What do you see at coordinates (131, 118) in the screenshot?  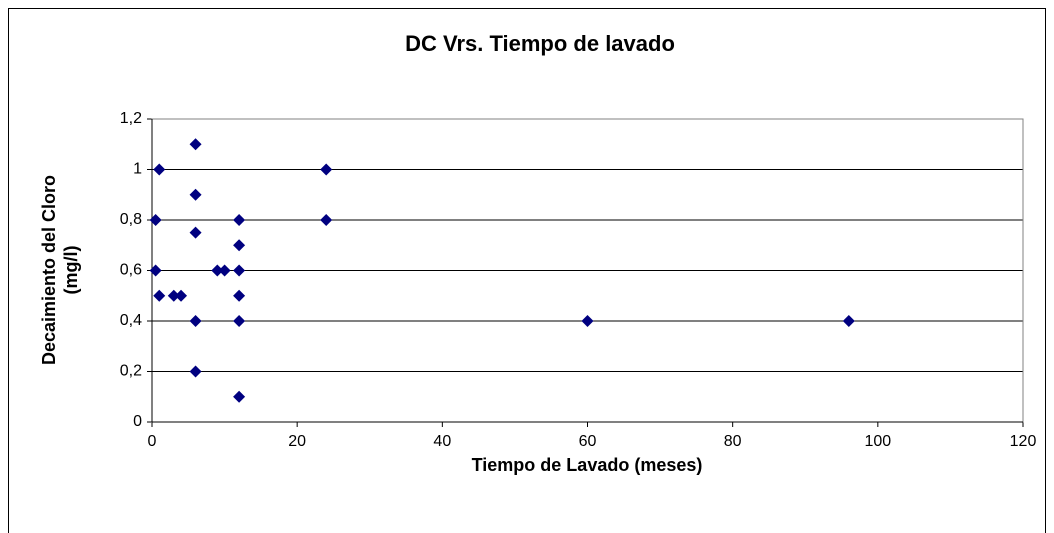 I see `y-tick-label: 1,2` at bounding box center [131, 118].